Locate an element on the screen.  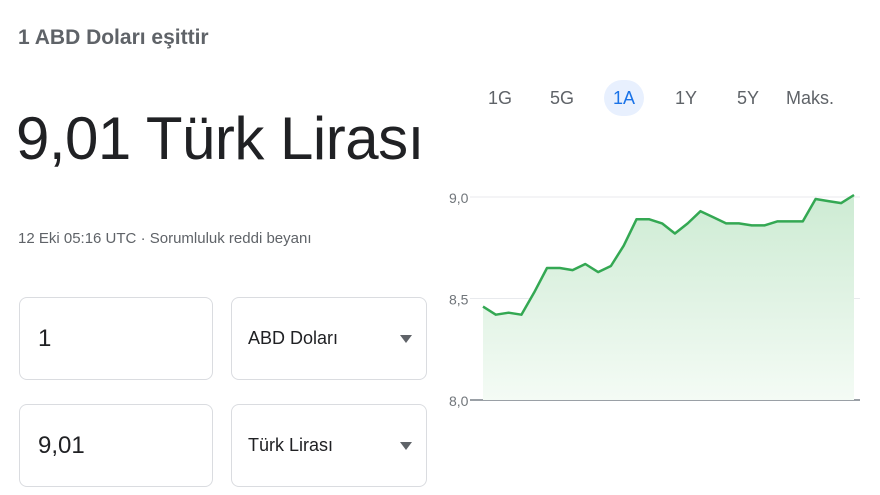
y-tick-label: 8,5 is located at coordinates (459, 300).